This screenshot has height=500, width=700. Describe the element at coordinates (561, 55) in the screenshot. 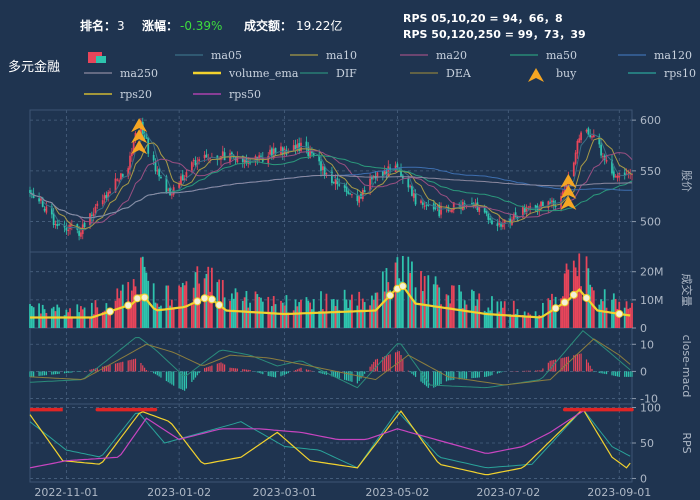

I see `legend-label: ma50` at that location.